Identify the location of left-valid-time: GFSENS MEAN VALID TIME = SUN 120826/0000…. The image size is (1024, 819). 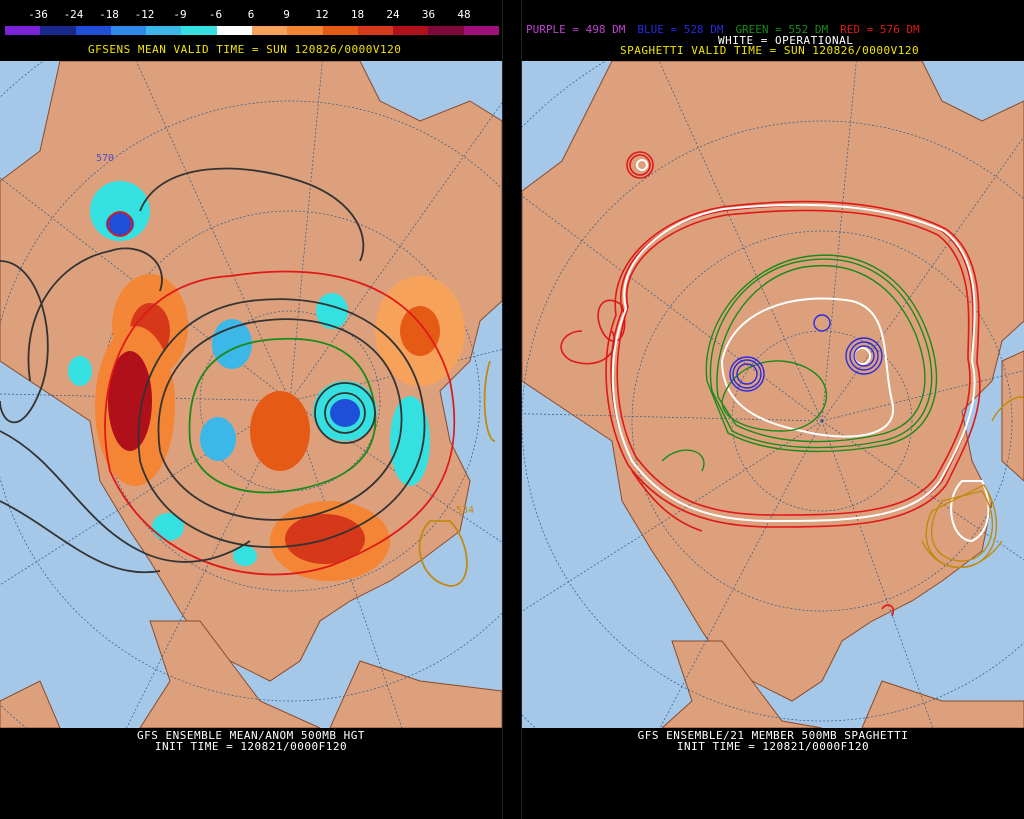
(245, 49).